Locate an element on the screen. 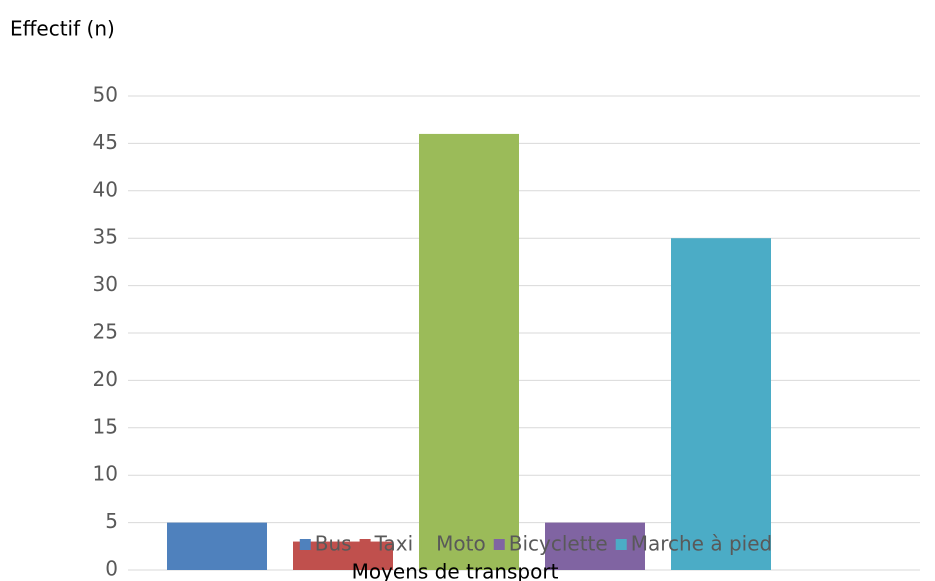 The image size is (935, 581). y-tick-label: 15 is located at coordinates (105, 426).